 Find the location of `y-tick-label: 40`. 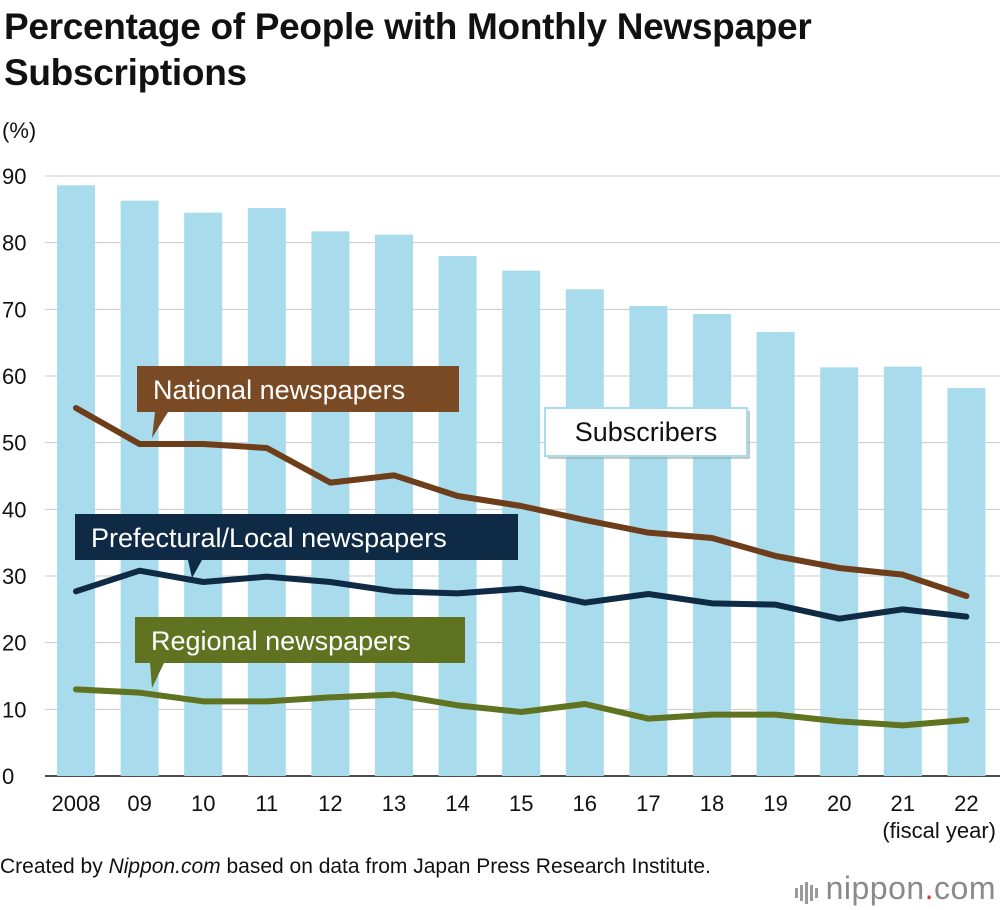

y-tick-label: 40 is located at coordinates (14, 509).